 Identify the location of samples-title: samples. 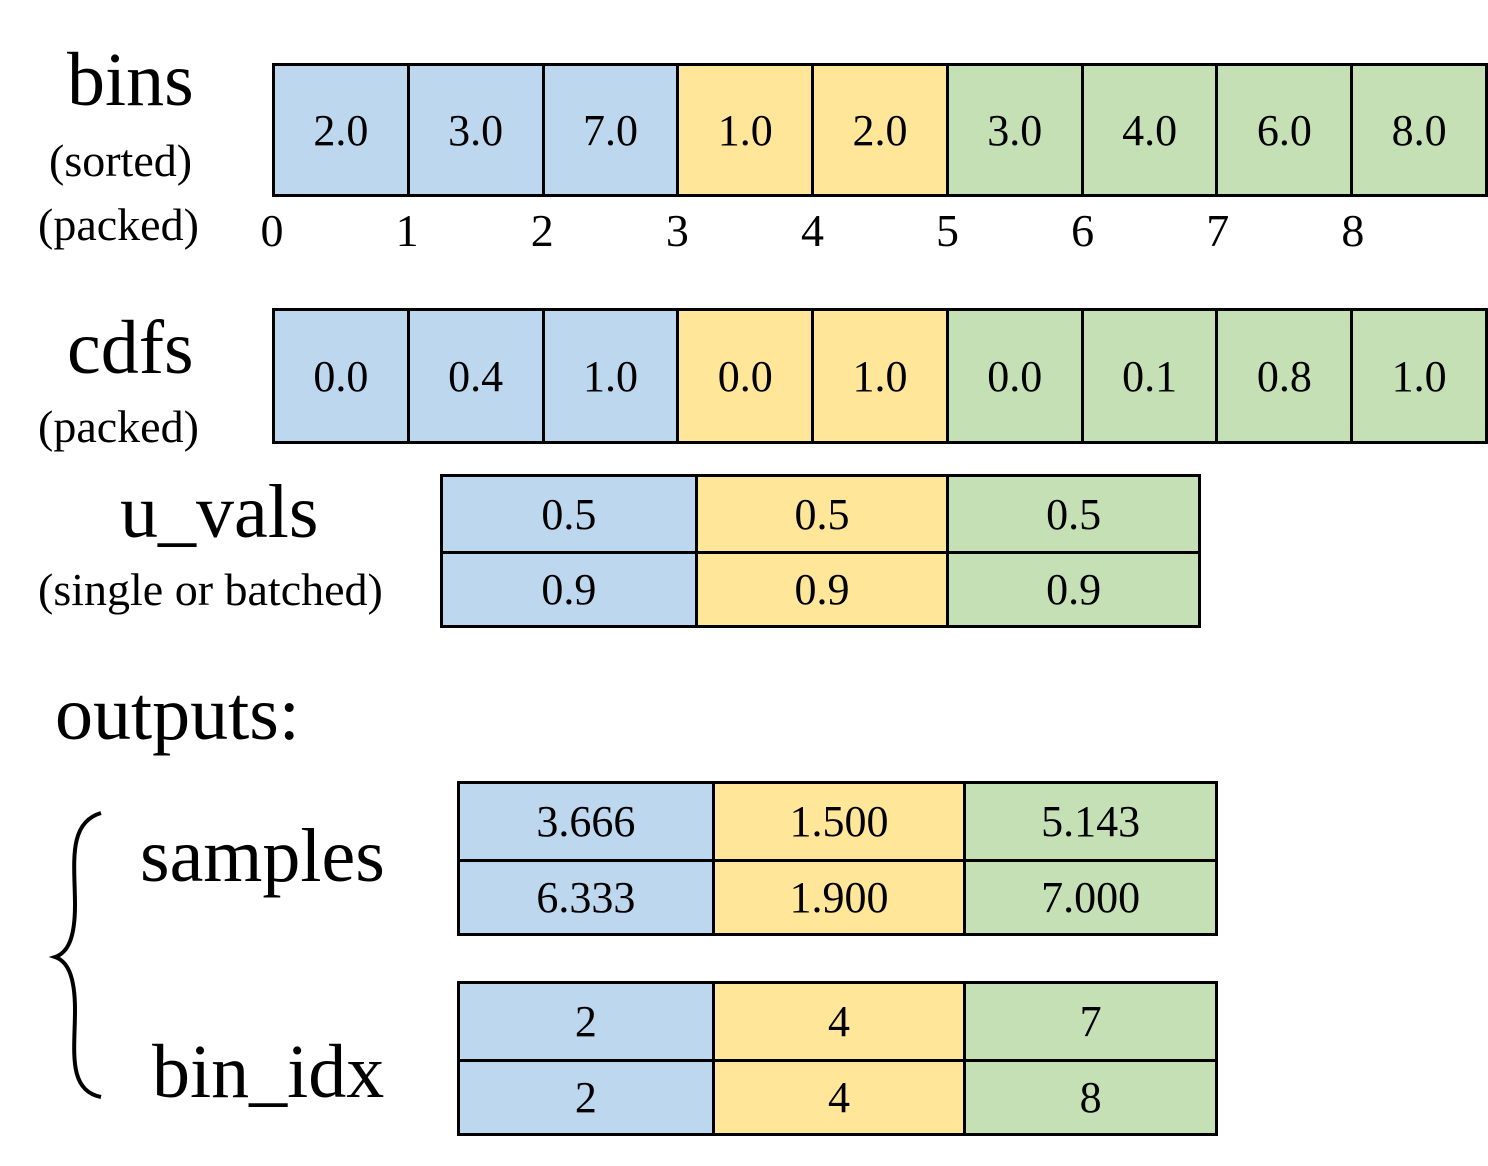
(262, 856).